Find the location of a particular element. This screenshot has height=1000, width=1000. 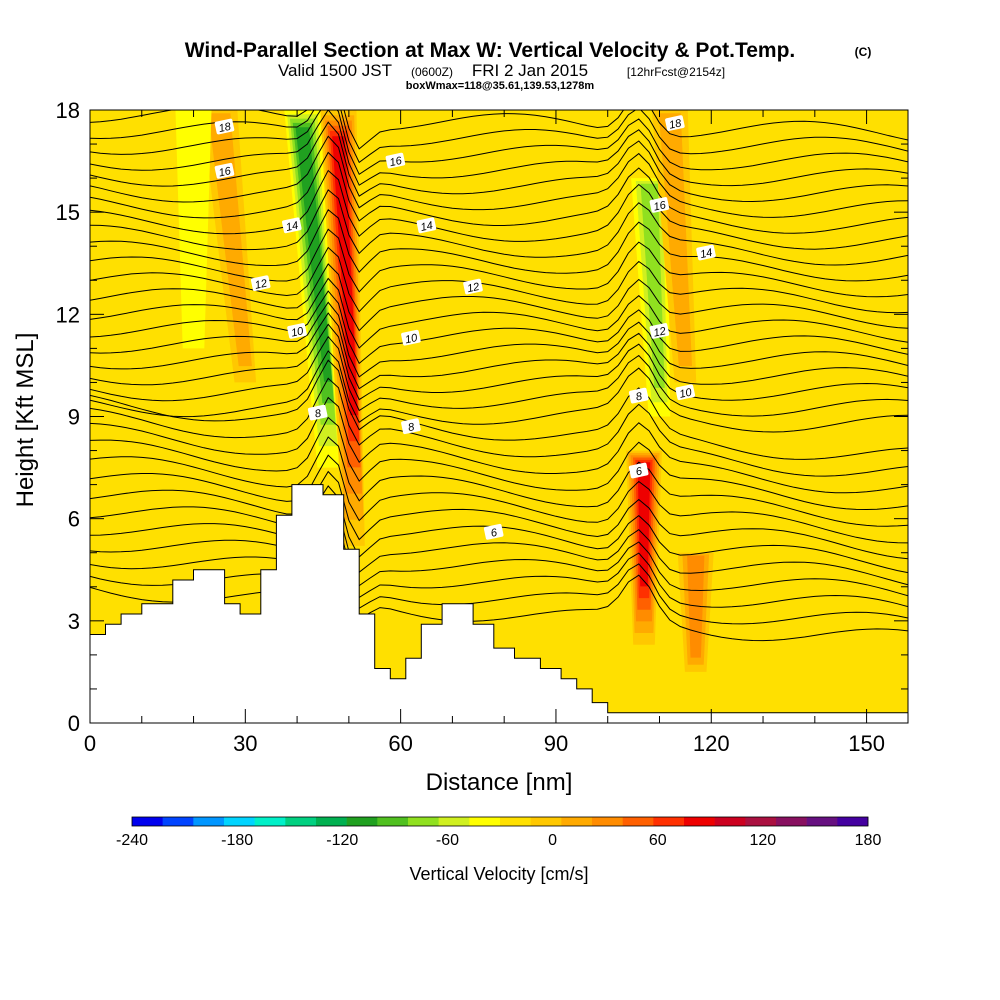

colorbar-tick-label: 120 is located at coordinates (763, 840).